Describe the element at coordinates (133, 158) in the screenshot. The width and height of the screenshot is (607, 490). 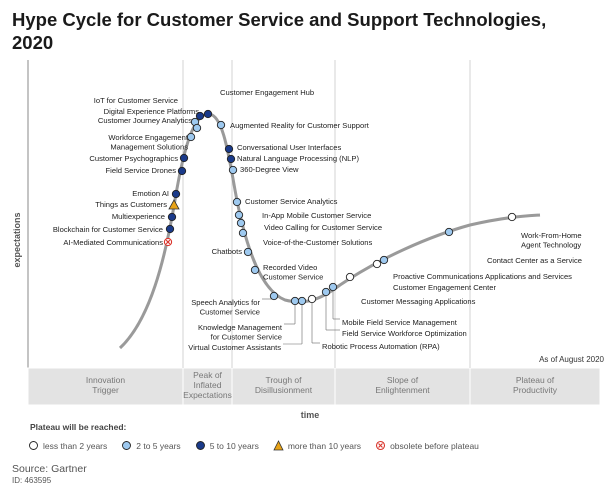
I see `technology-label: Customer Psychographics` at that location.